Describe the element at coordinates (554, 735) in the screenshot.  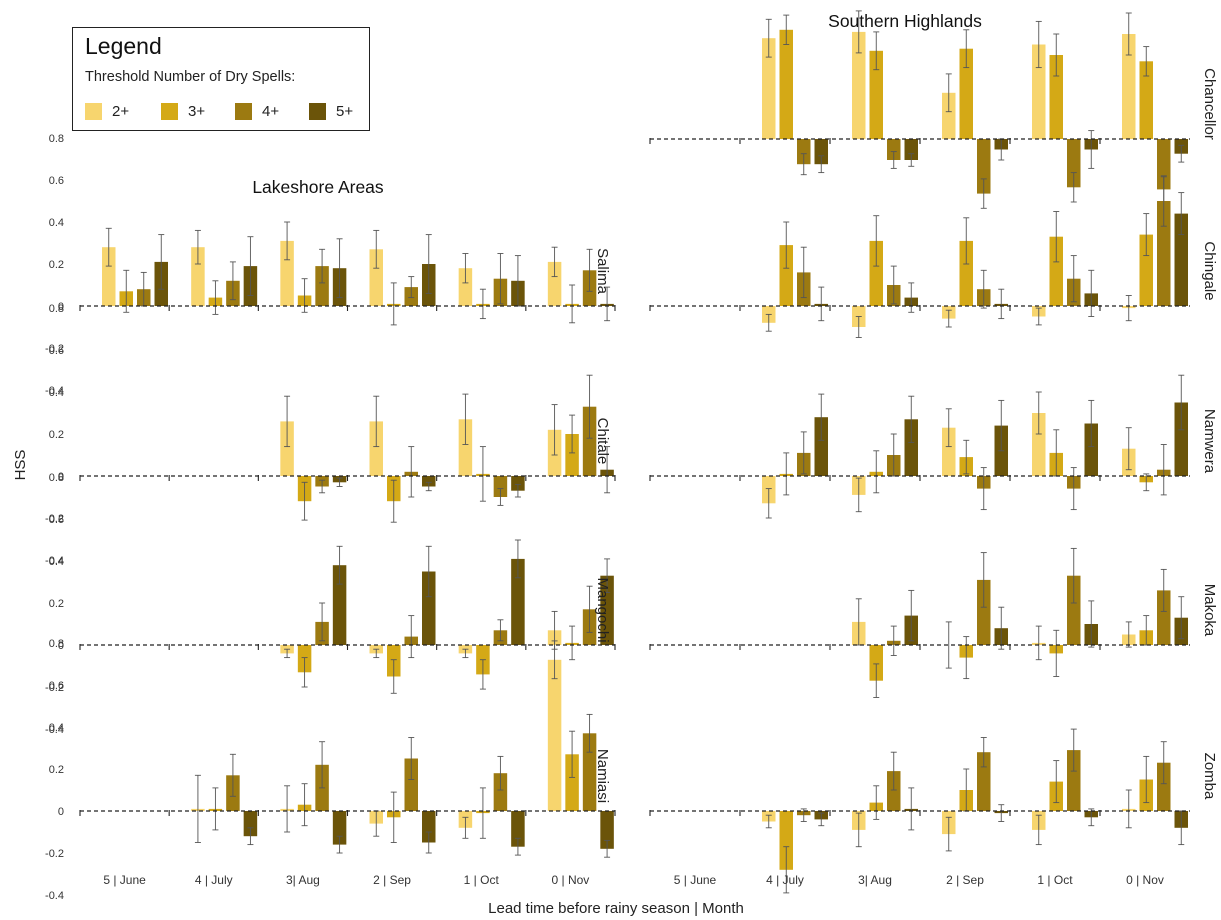
I see `bar-namiasi-2plus` at that location.